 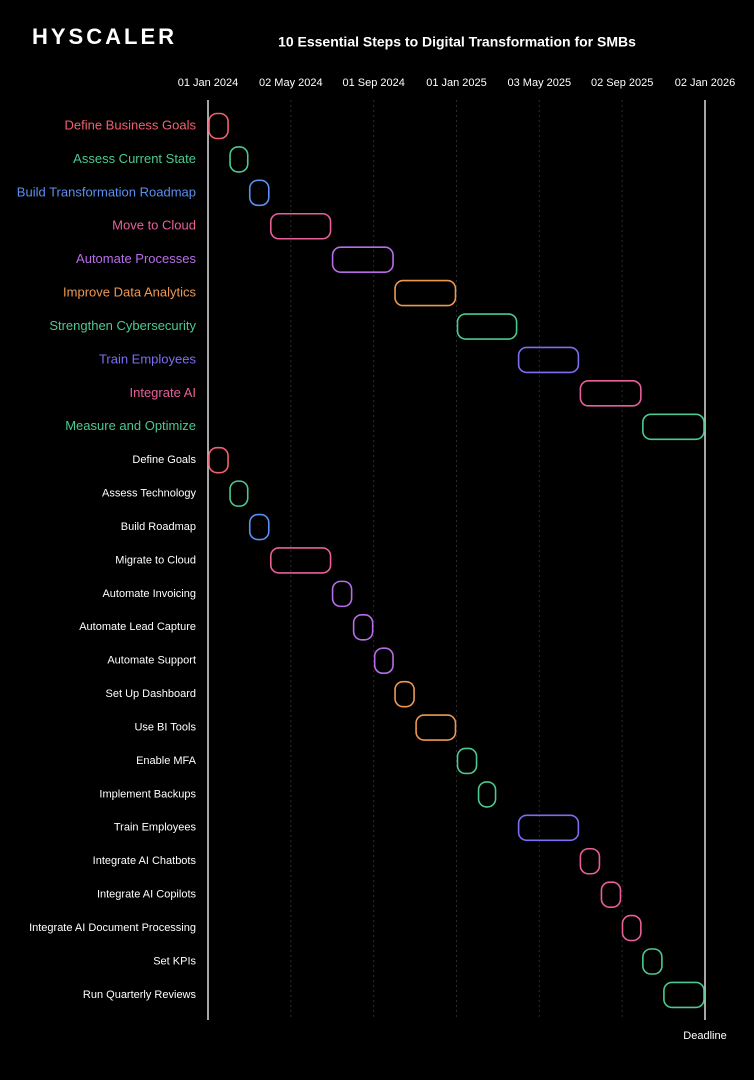 I want to click on task-label: Define Goals, so click(x=164, y=460).